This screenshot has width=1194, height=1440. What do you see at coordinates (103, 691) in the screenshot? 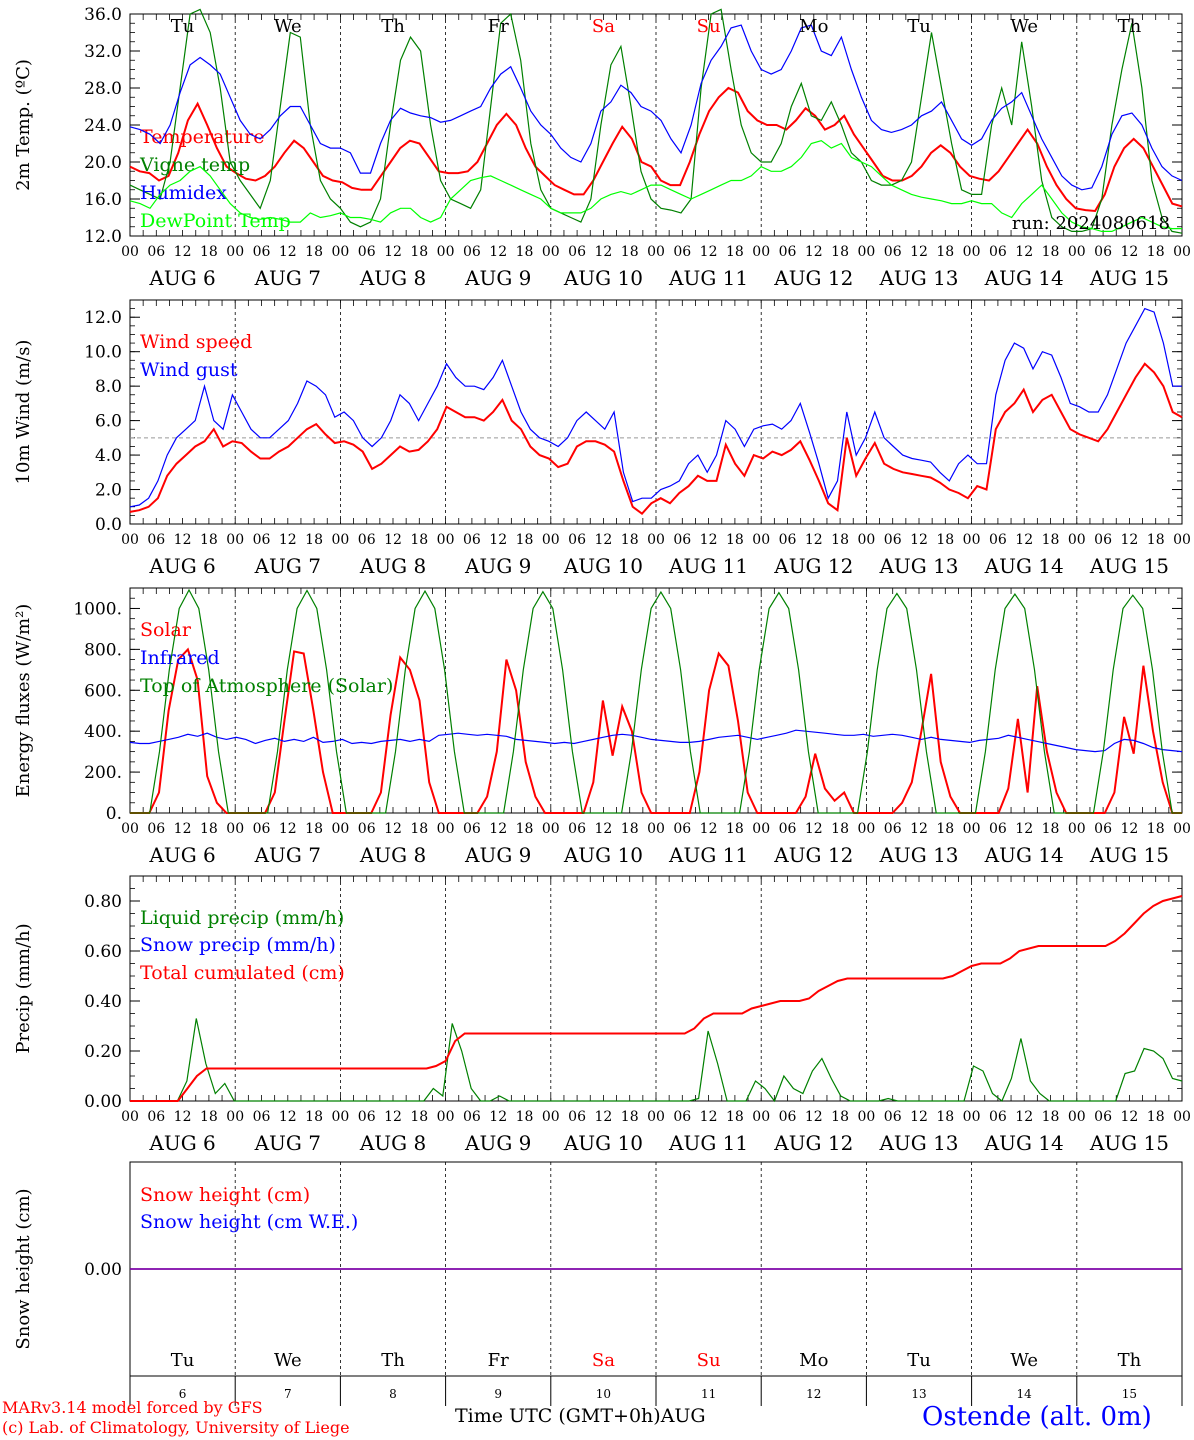
I see `y-tick-label: 600.` at bounding box center [103, 691].